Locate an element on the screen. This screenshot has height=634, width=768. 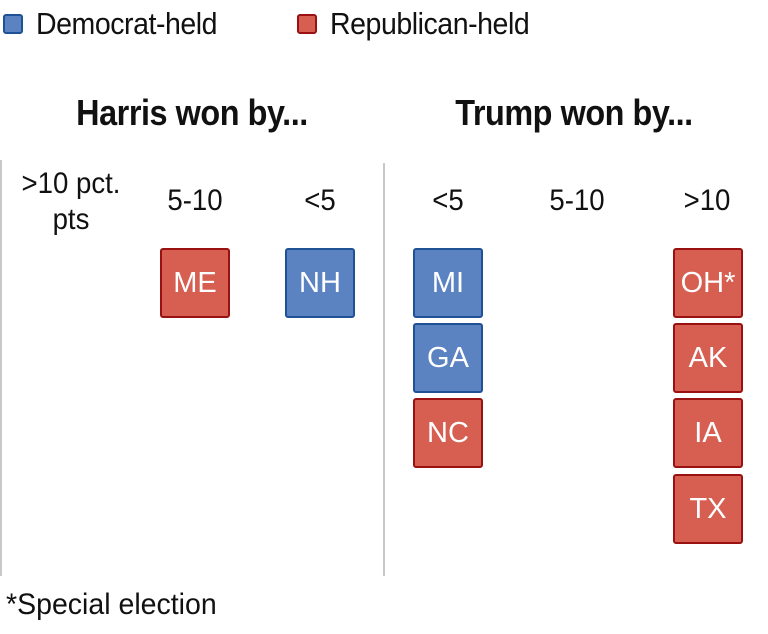
state-label: OH* is located at coordinates (708, 282).